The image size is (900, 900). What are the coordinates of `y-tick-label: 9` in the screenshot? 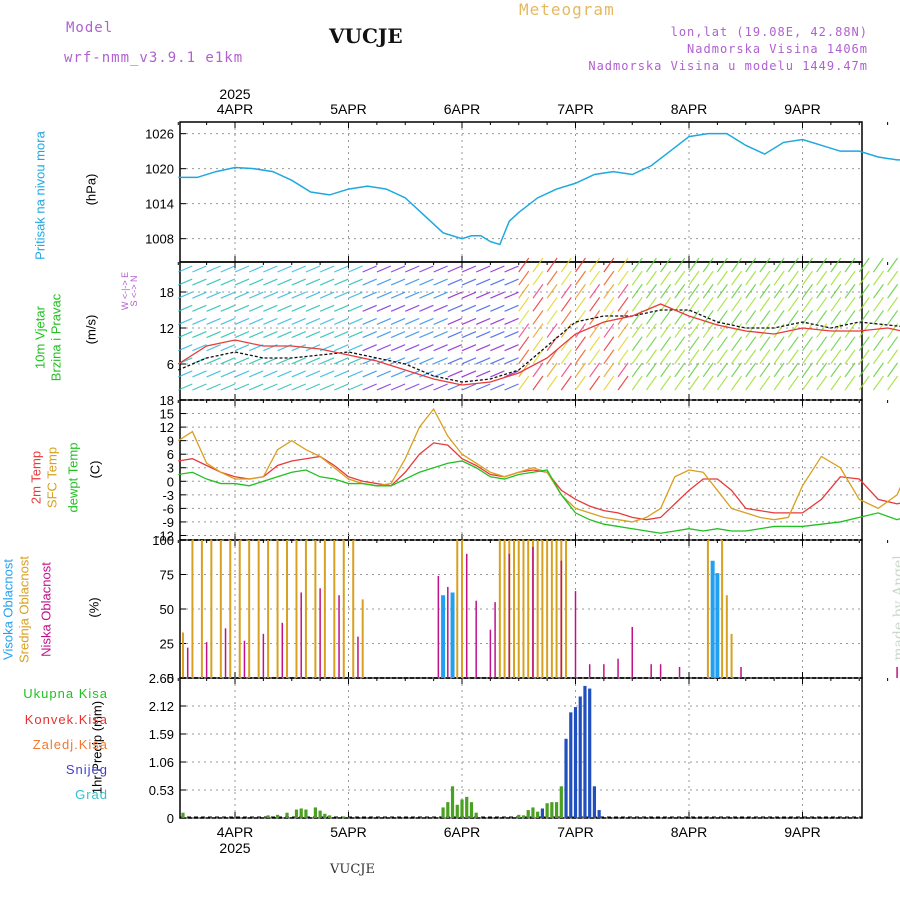 It's located at (170, 441).